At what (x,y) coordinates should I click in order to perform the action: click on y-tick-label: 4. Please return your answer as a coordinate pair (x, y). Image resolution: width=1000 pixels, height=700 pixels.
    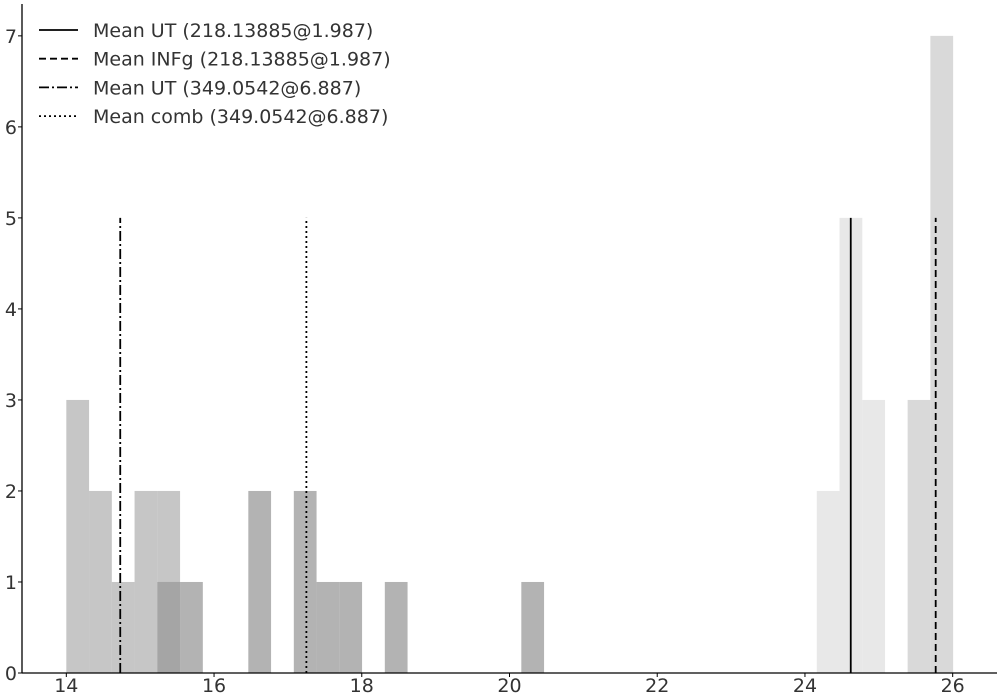
    Looking at the image, I should click on (11, 310).